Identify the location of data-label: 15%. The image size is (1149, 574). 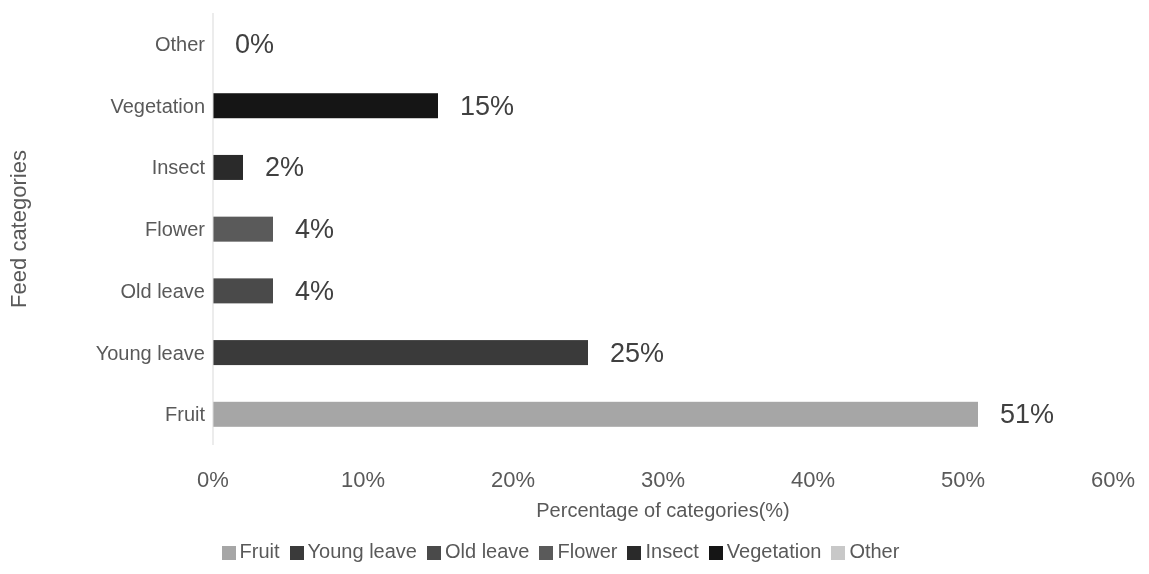
(487, 105).